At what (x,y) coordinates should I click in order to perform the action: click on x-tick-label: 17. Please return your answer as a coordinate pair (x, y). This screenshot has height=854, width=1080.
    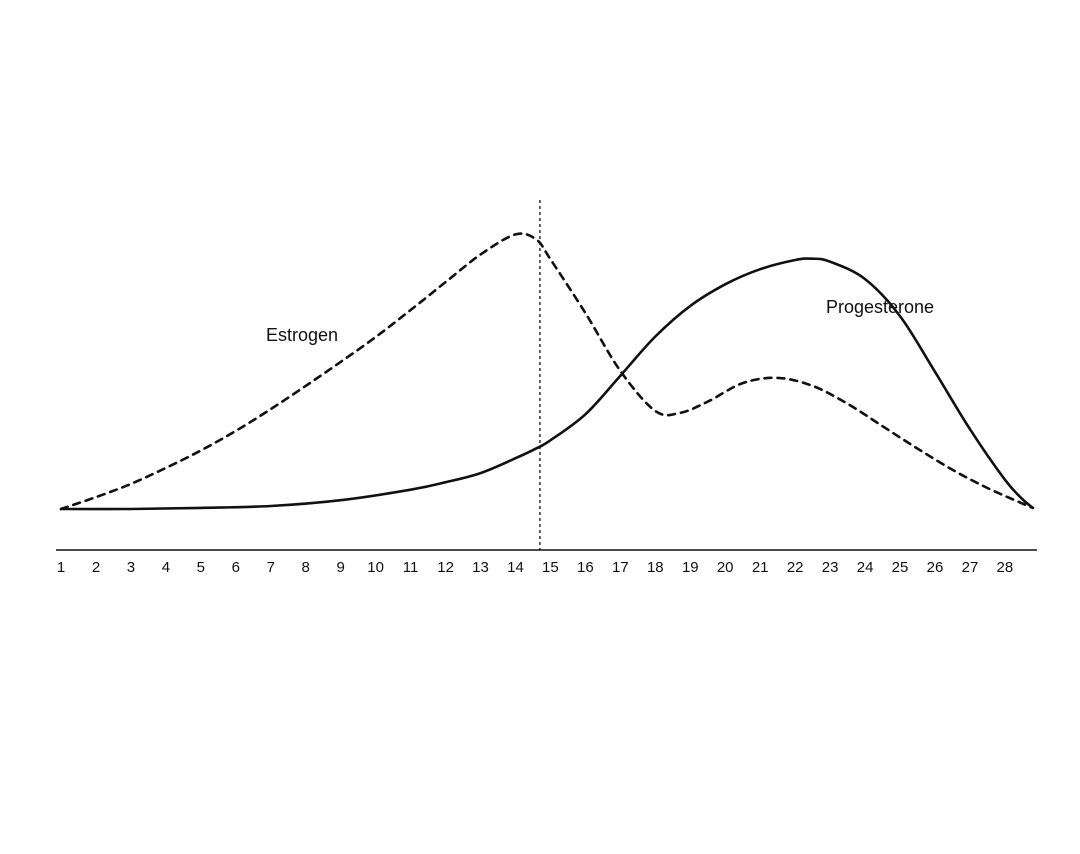
    Looking at the image, I should click on (620, 567).